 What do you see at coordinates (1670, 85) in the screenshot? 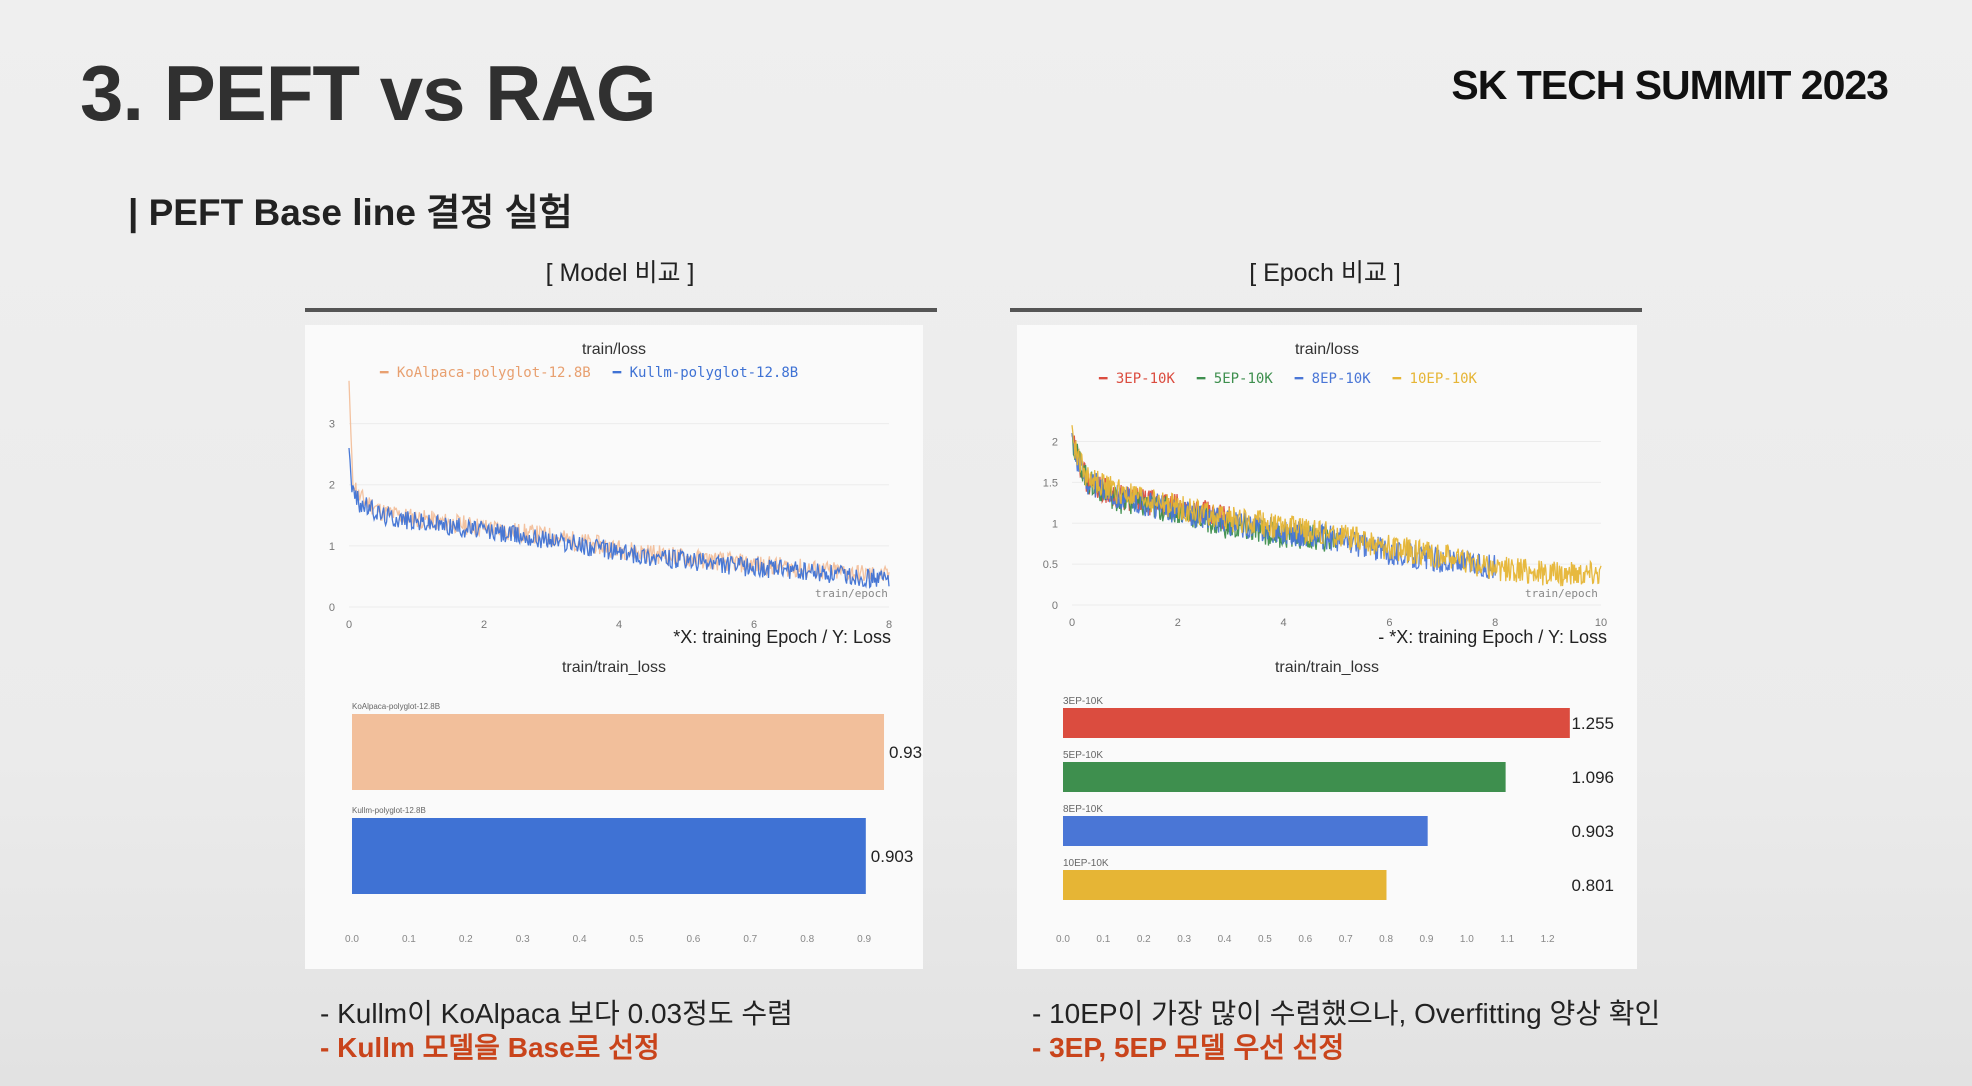
I see `brand-logo-text: SK TECH SUMMIT 2023` at bounding box center [1670, 85].